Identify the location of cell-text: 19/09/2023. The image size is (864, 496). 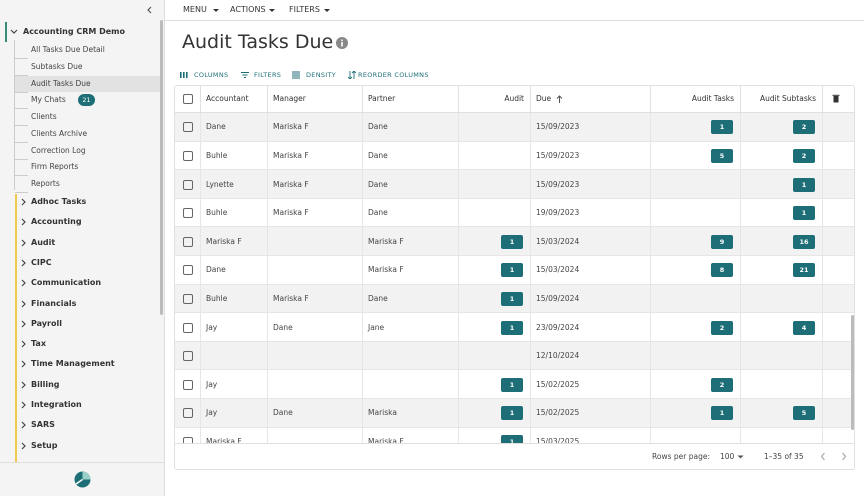
(558, 213).